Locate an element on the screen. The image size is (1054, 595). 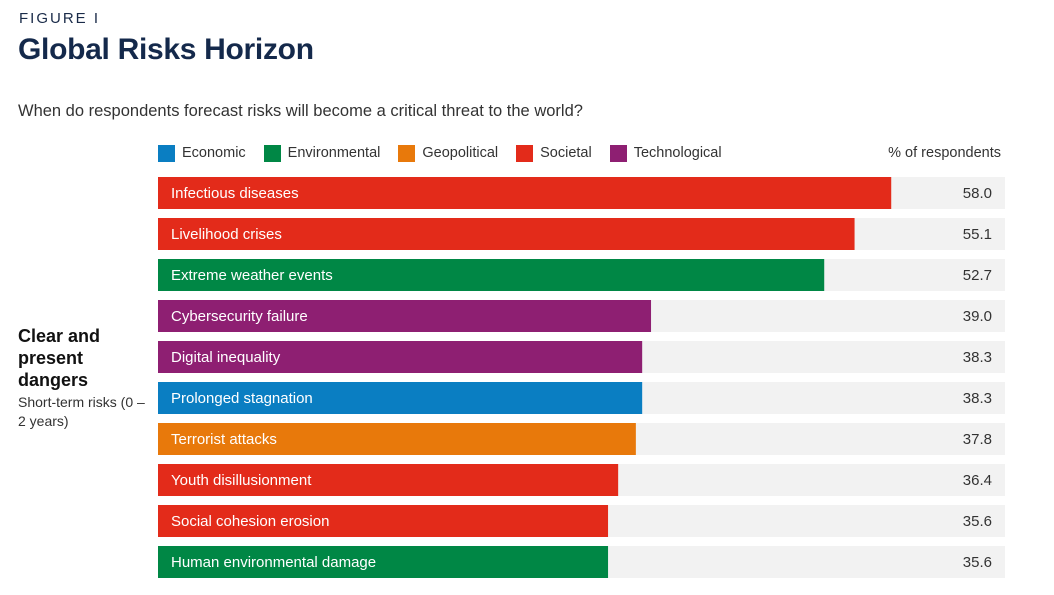
bar-label-digital-inequality: Digital inequality is located at coordinates (226, 357).